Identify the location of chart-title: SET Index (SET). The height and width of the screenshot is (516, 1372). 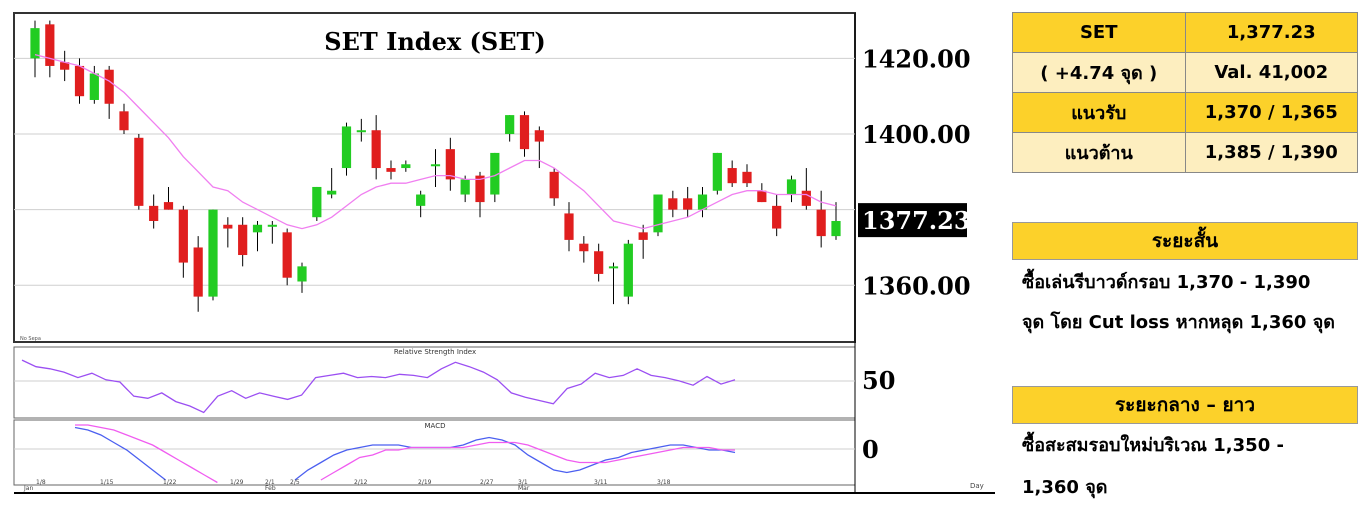
(434, 41).